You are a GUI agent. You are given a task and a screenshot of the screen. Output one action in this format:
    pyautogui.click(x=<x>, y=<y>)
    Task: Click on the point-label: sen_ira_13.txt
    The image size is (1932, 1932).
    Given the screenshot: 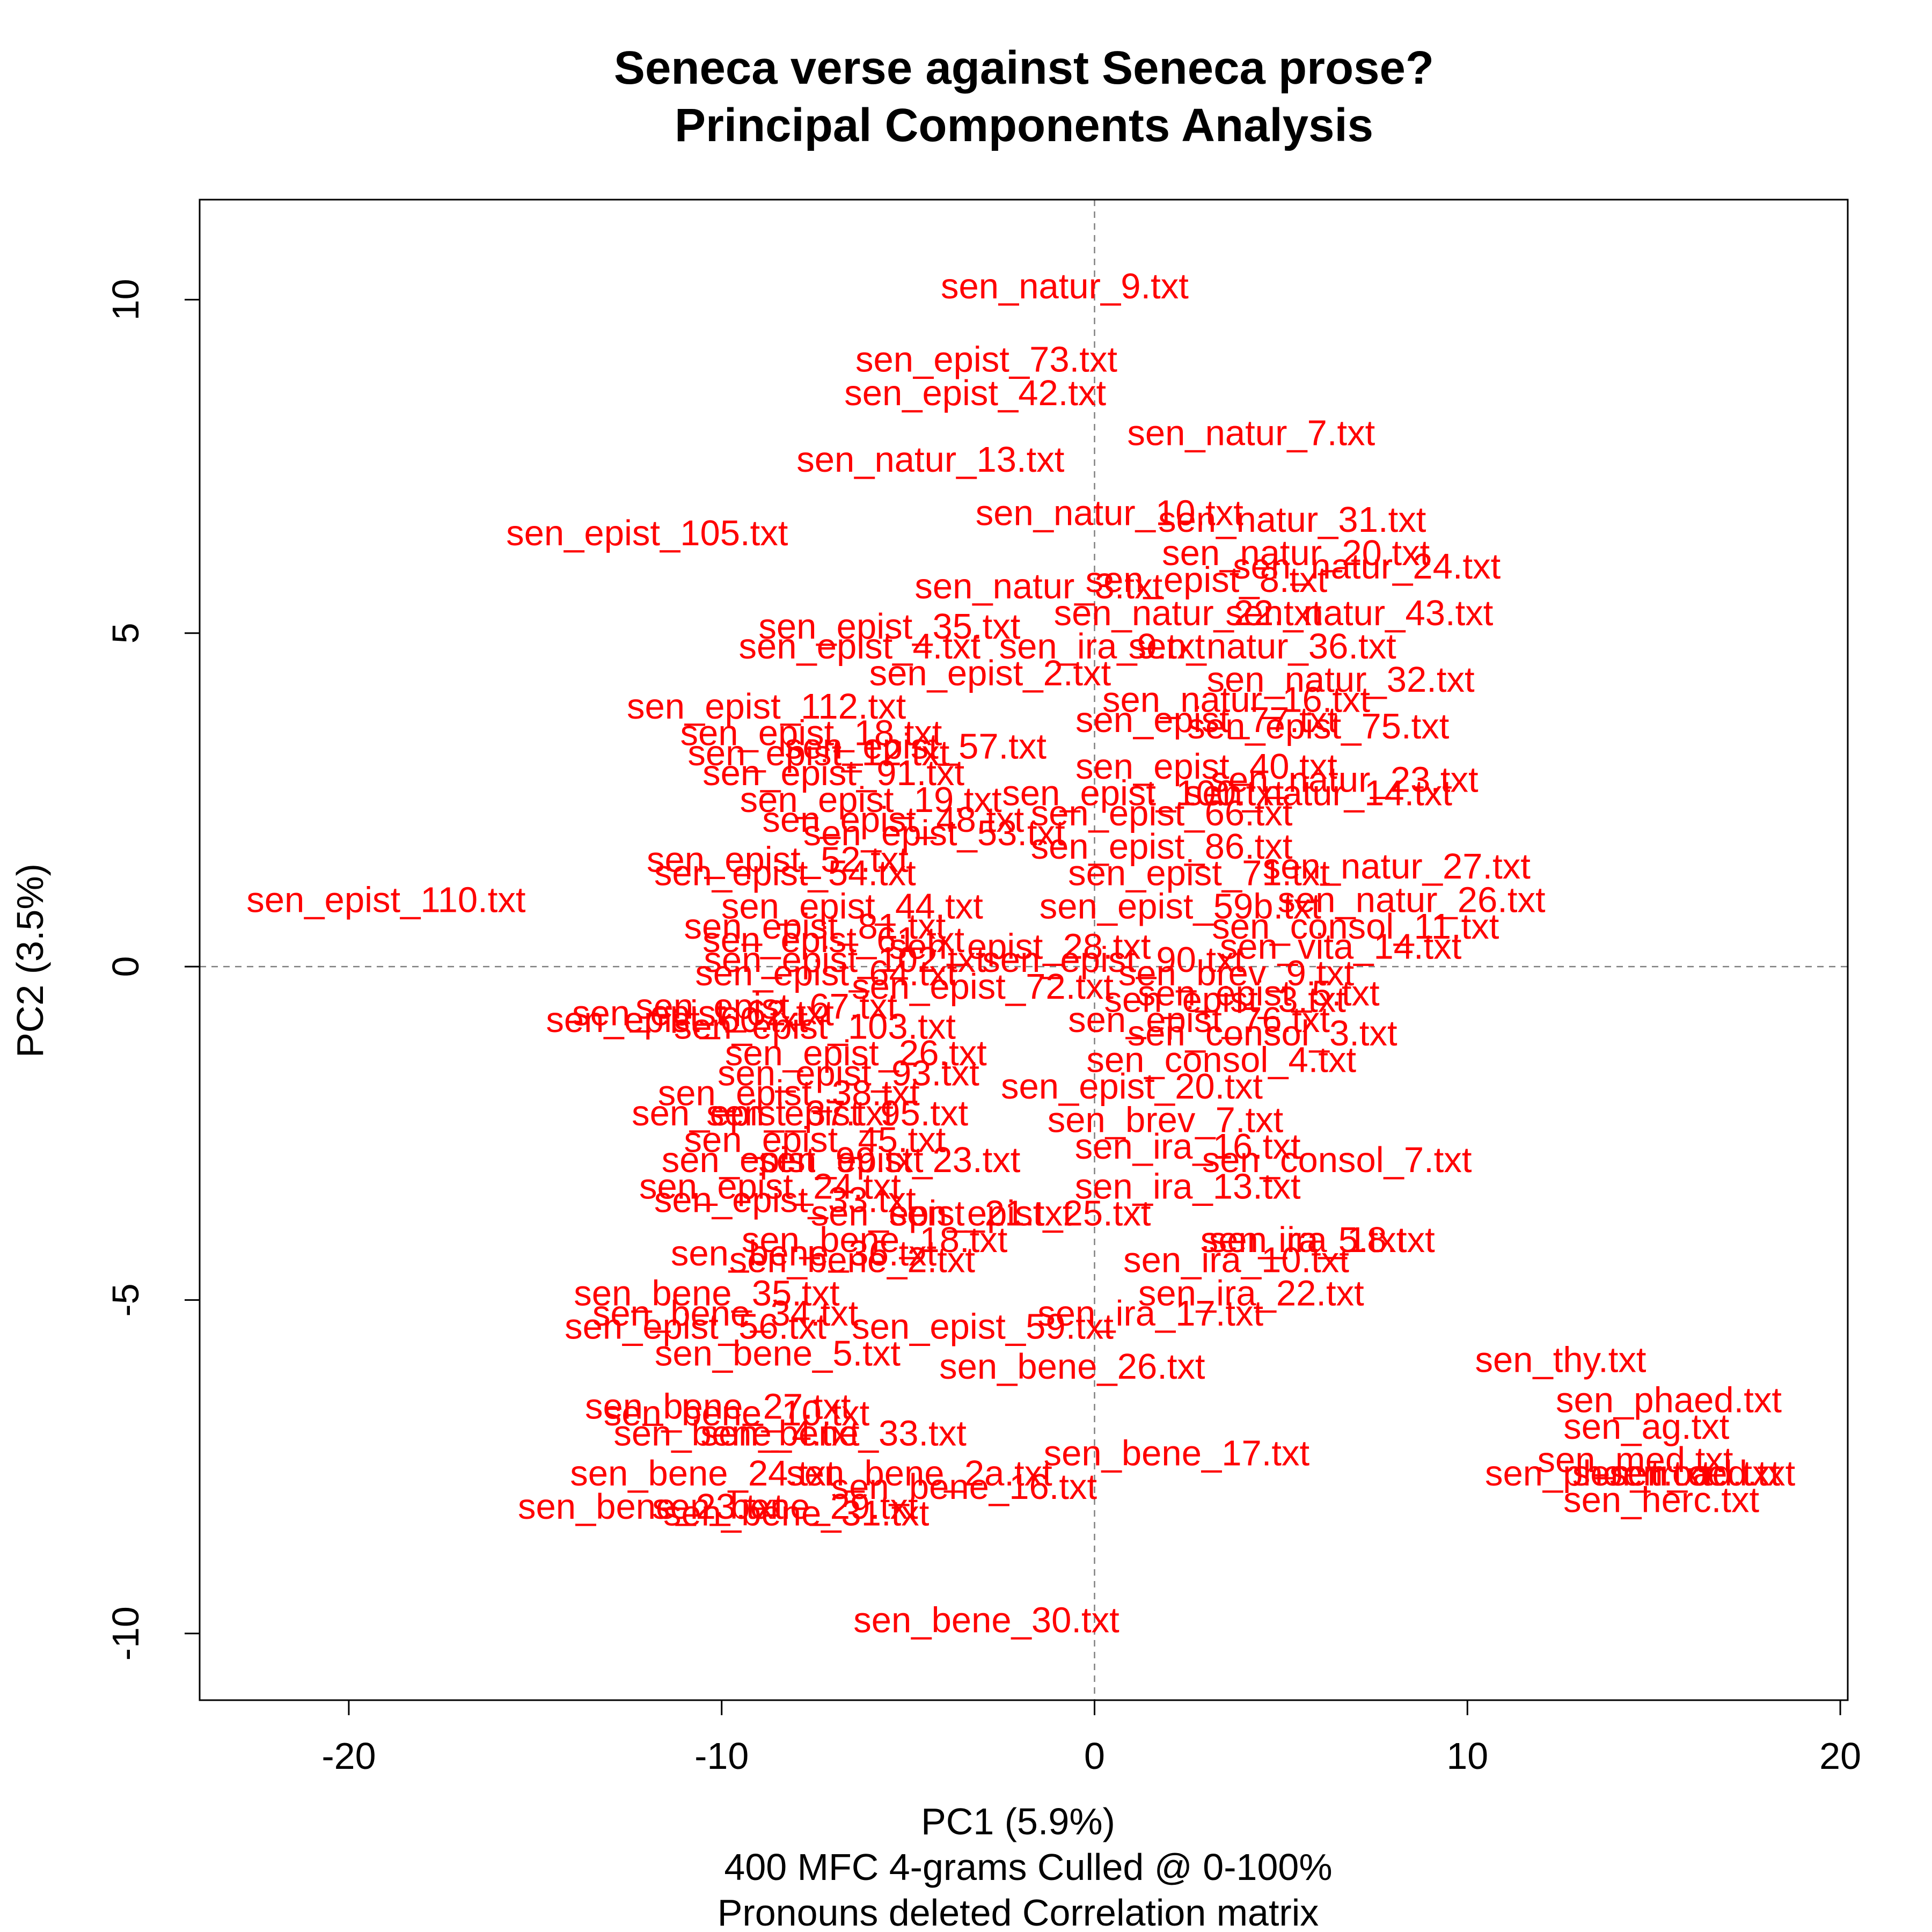 What is the action you would take?
    pyautogui.click(x=1188, y=1187)
    